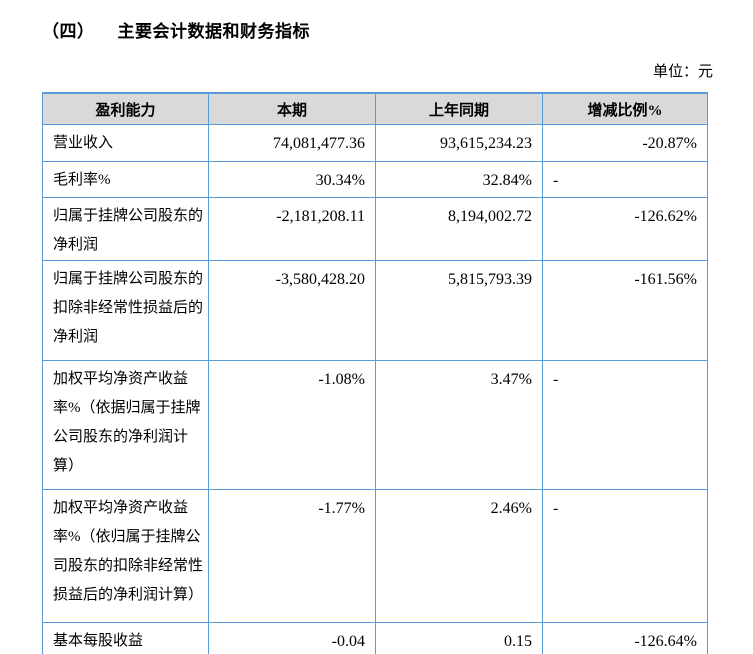 The image size is (753, 654). What do you see at coordinates (625, 638) in the screenshot?
I see `change-value: -126.64%` at bounding box center [625, 638].